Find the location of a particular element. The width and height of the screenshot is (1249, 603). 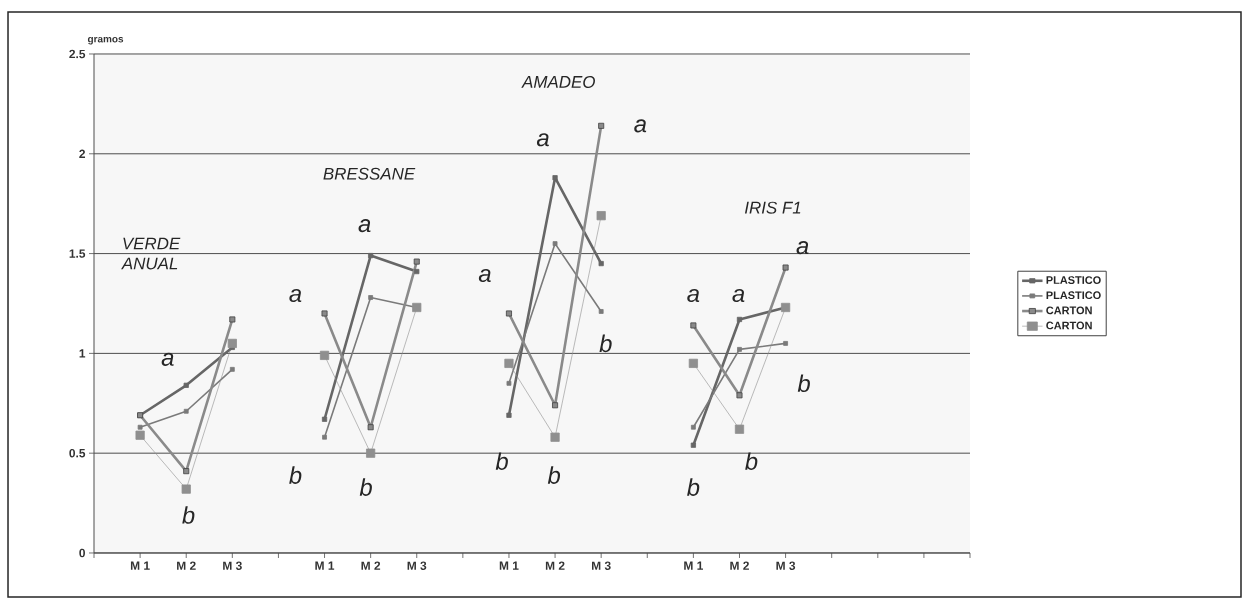

annotation: VERDE ANUAL is located at coordinates (151, 253).